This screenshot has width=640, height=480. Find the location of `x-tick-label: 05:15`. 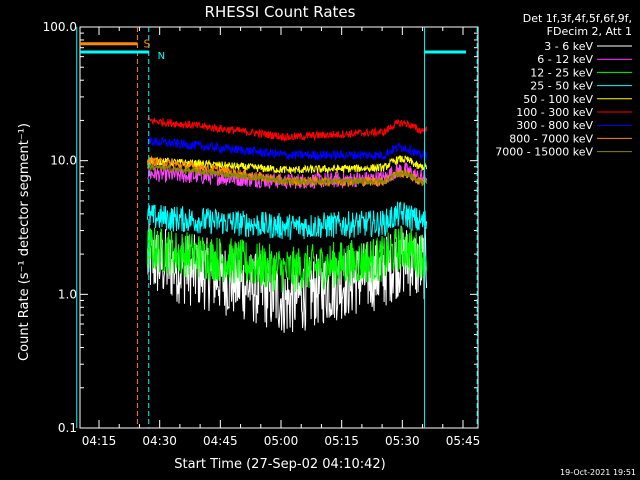

x-tick-label: 05:15 is located at coordinates (341, 441).